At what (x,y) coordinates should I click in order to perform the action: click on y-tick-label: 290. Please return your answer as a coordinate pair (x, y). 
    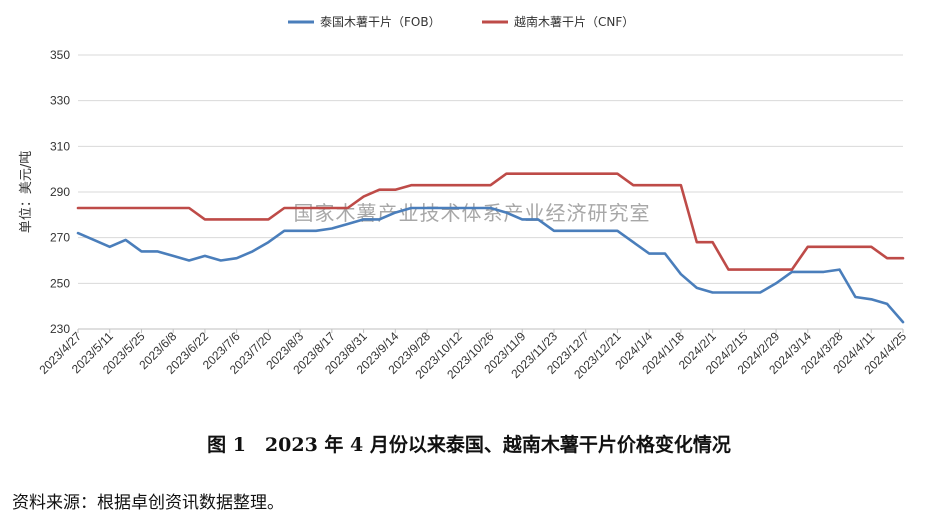
    Looking at the image, I should click on (60, 192).